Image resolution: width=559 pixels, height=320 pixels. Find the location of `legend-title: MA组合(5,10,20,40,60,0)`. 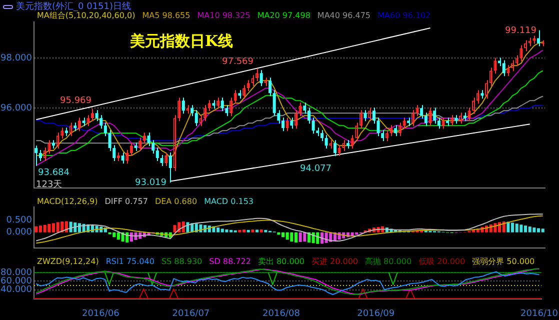

legend-title: MA组合(5,10,20,40,60,0) is located at coordinates (86, 15).